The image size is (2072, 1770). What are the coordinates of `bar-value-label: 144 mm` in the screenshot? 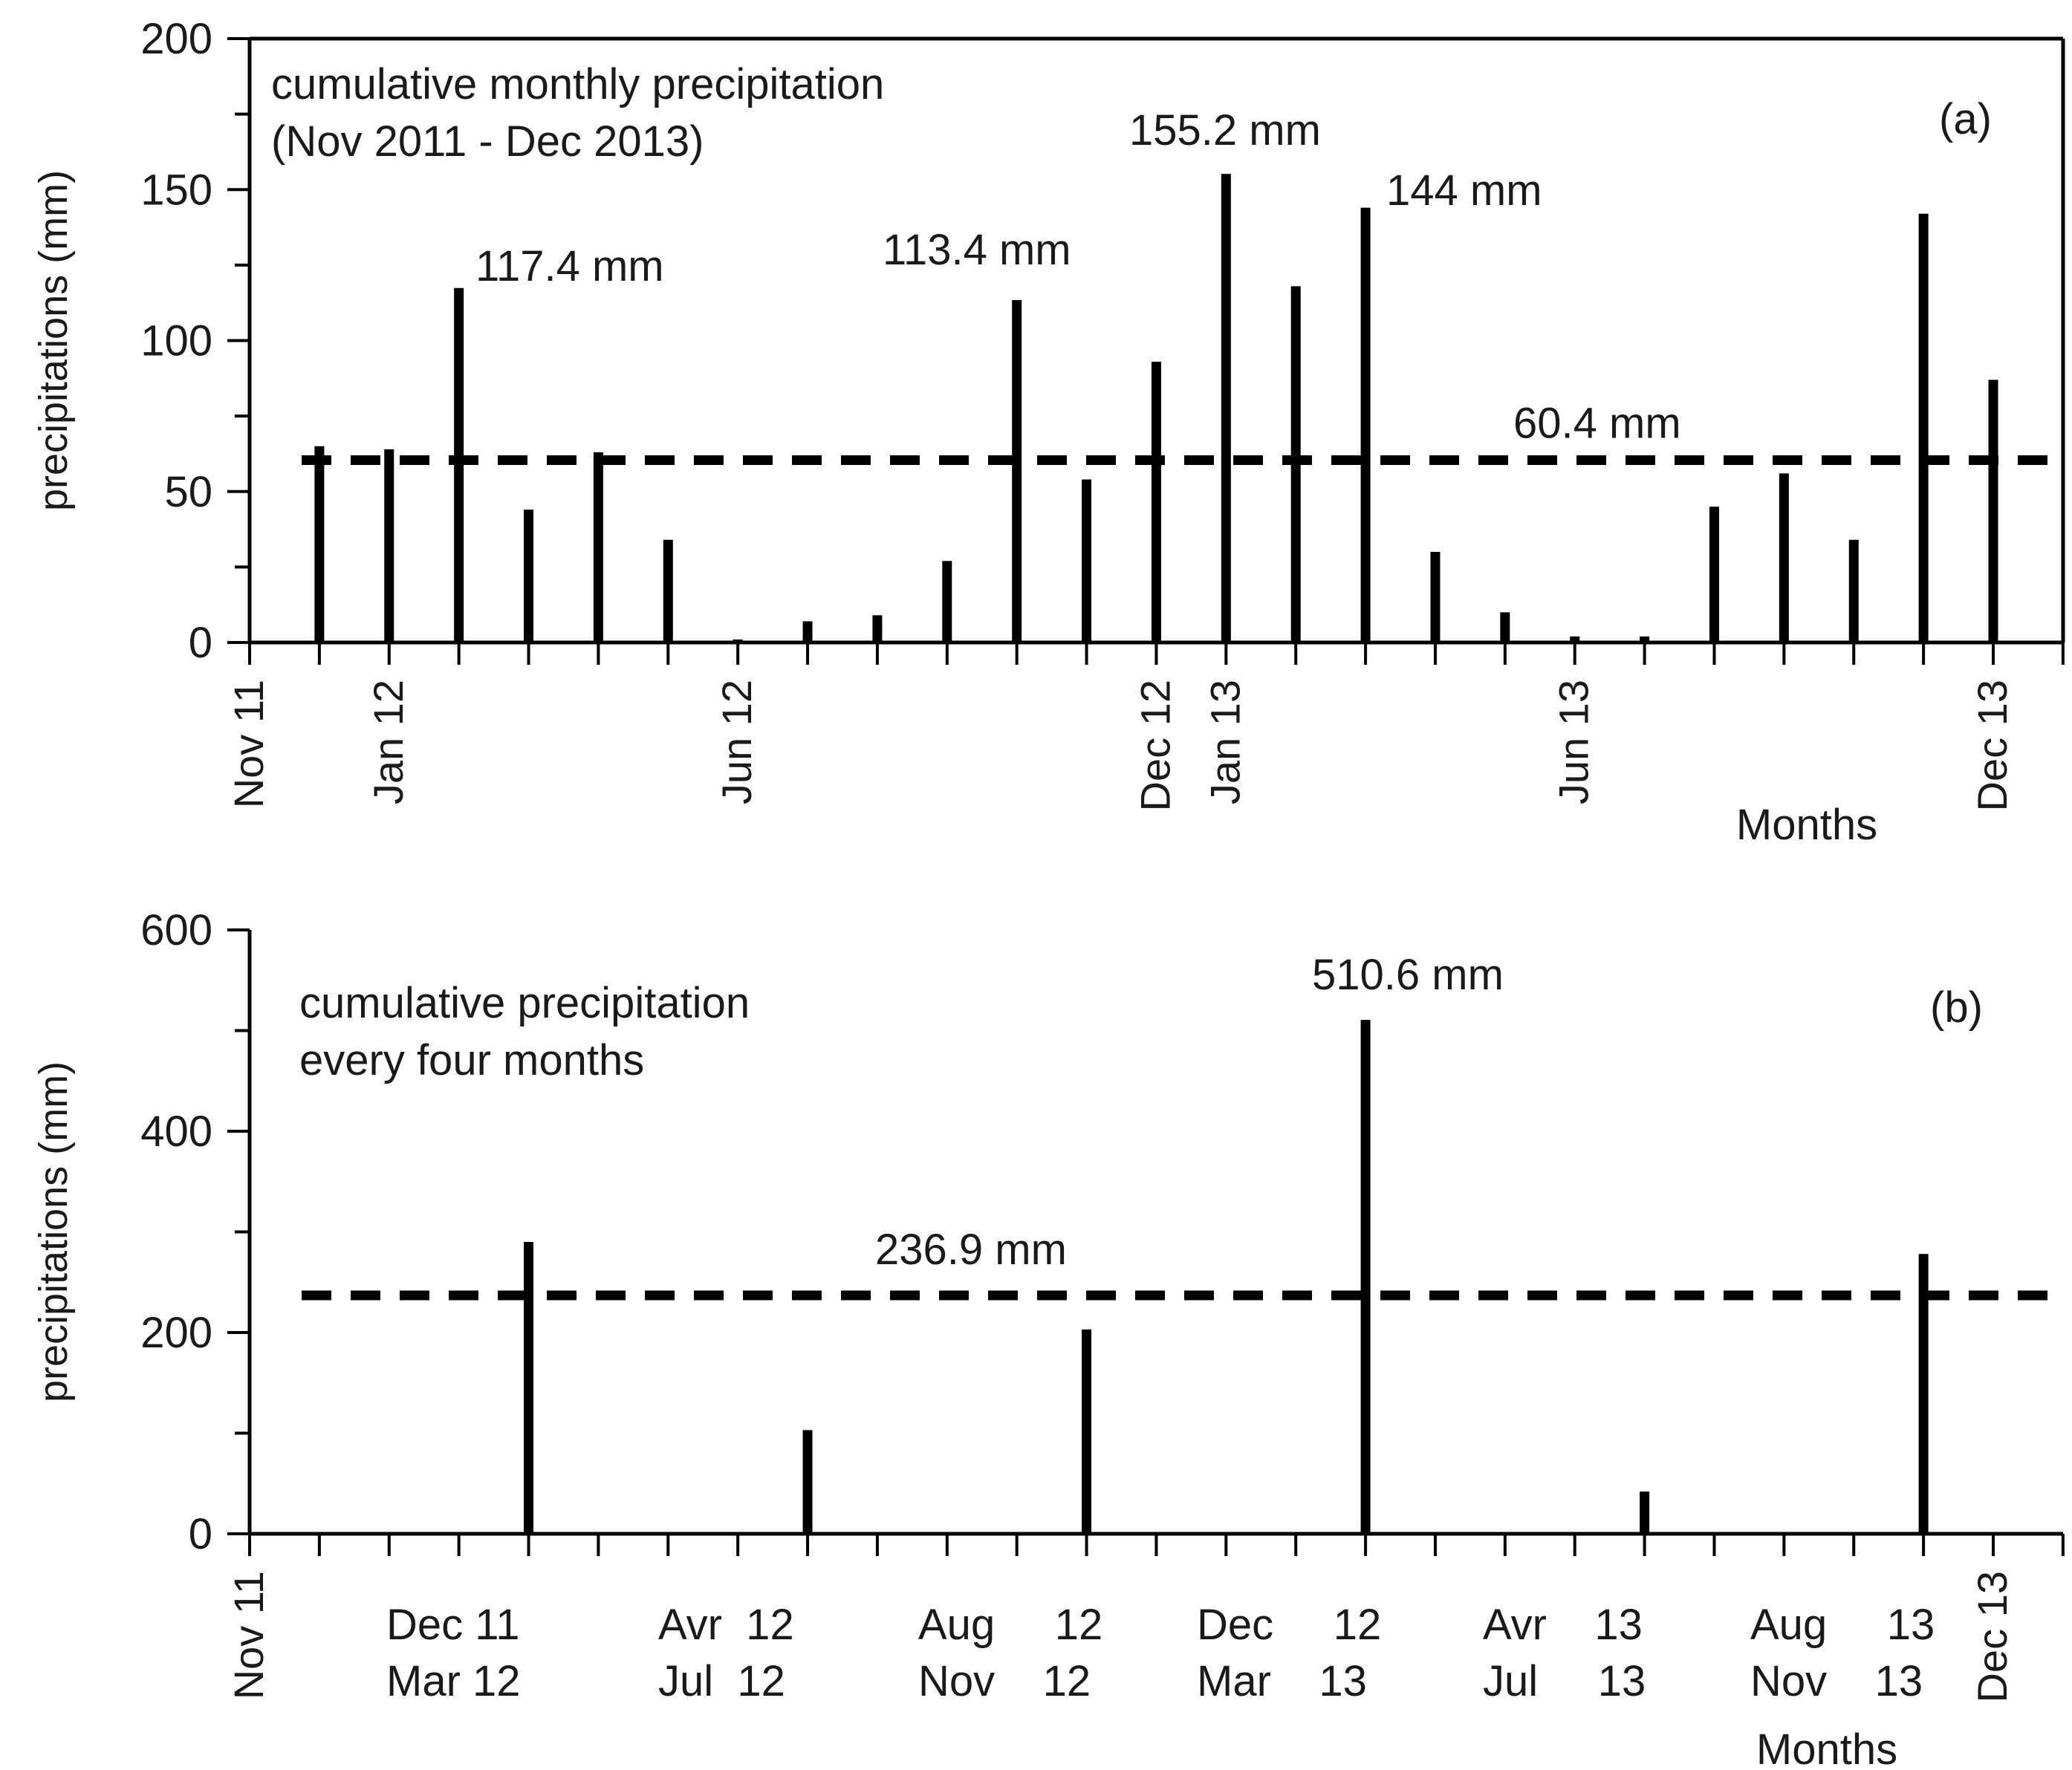 It's located at (1464, 190).